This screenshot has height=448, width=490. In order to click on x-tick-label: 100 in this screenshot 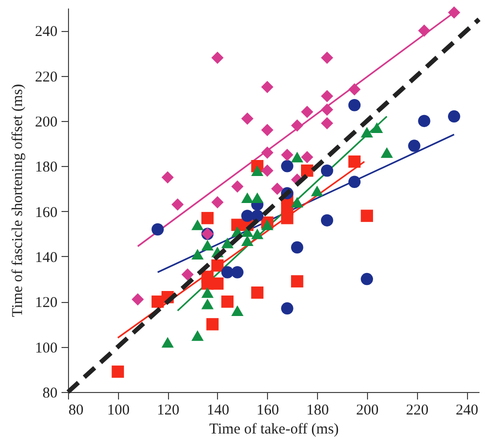, I will do `click(118, 410)`.